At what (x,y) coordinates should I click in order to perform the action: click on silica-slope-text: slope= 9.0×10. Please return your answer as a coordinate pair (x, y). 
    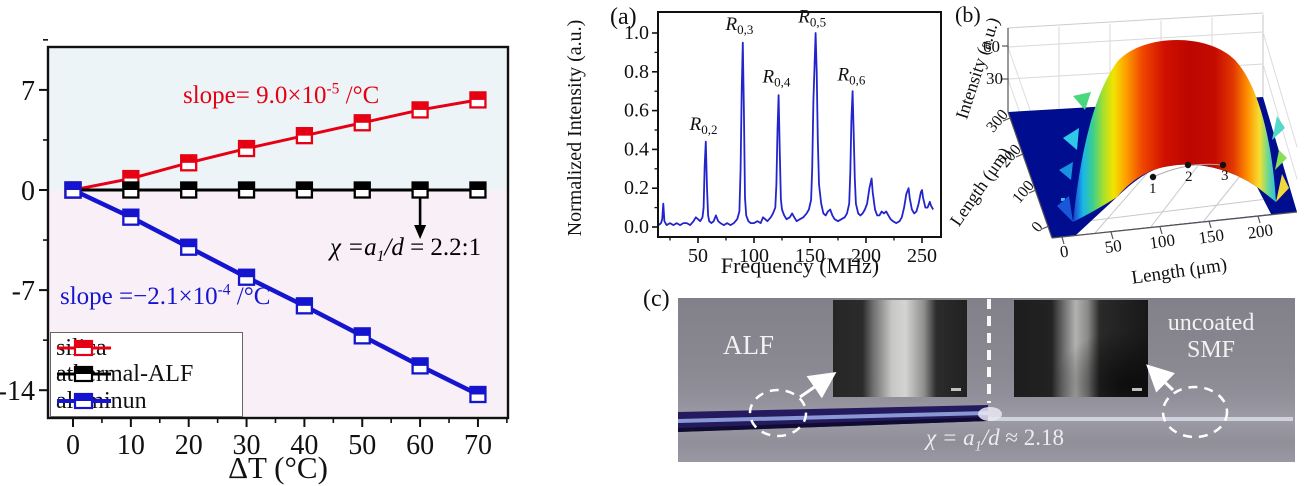
    Looking at the image, I should click on (255, 95).